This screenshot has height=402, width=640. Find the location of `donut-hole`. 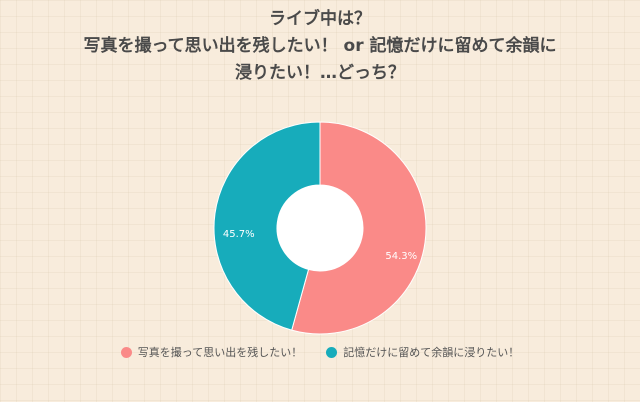

donut-hole is located at coordinates (320, 228).